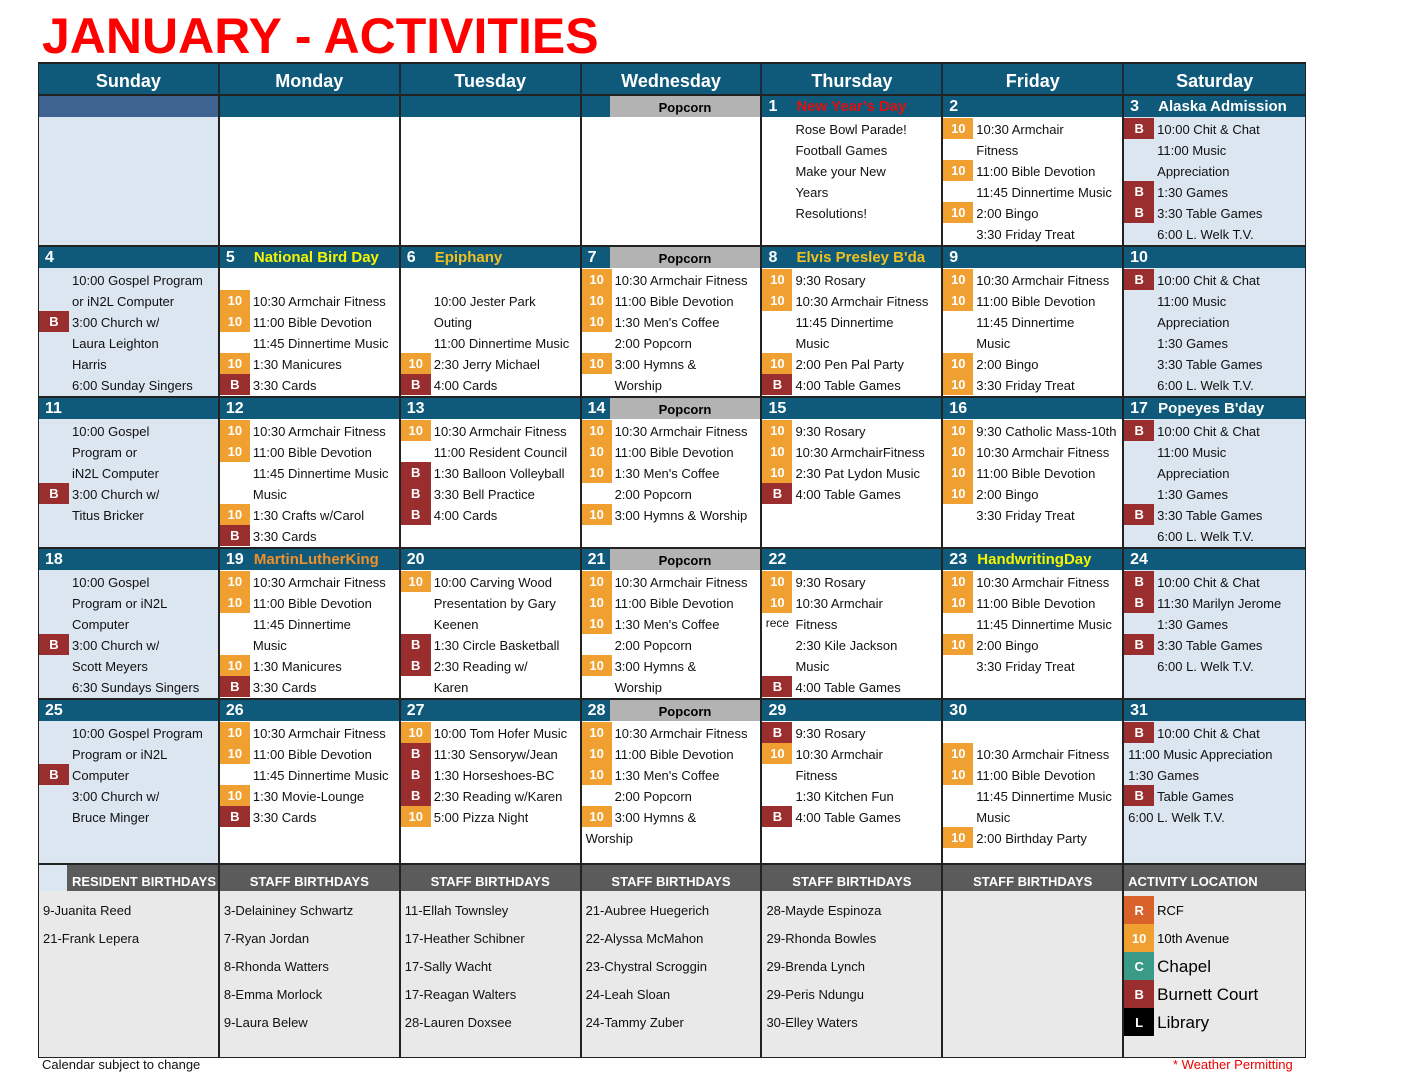  I want to click on activity-text: 3:00 Church w/, so click(116, 645).